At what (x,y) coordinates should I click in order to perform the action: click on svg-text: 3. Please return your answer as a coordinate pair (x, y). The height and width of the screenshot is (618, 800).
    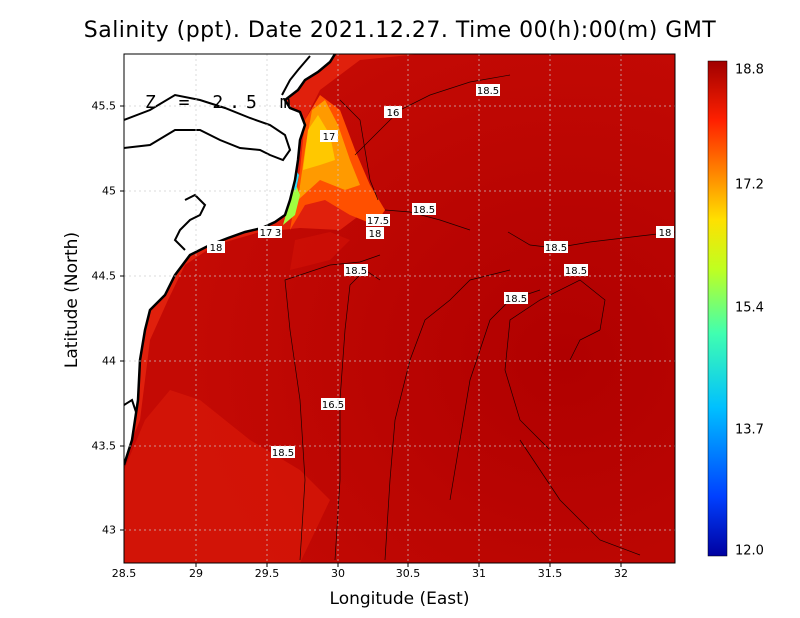
    Looking at the image, I should click on (278, 233).